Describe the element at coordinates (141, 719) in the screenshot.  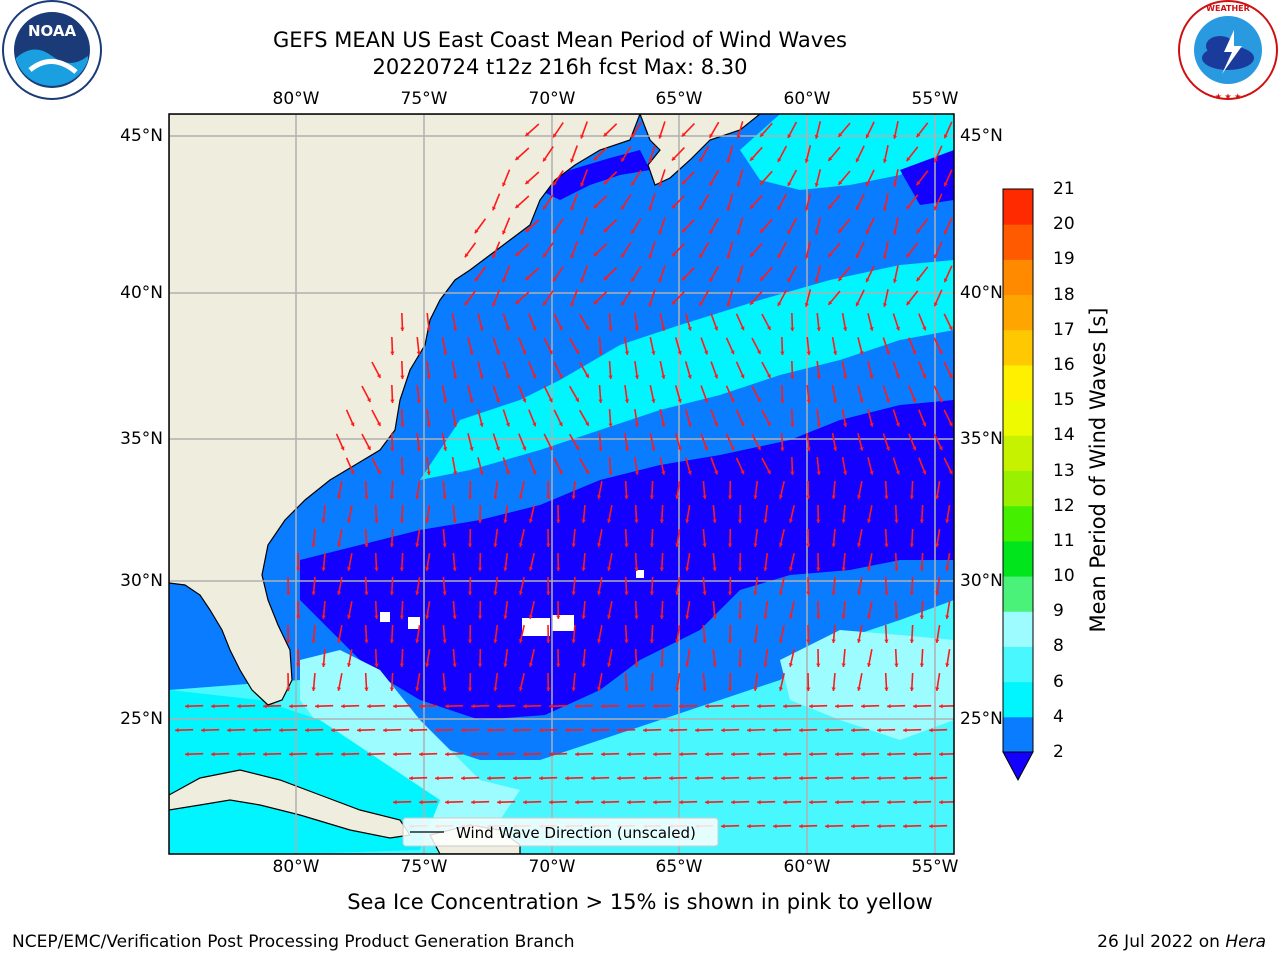
I see `lat-tick-left: 25°N` at that location.